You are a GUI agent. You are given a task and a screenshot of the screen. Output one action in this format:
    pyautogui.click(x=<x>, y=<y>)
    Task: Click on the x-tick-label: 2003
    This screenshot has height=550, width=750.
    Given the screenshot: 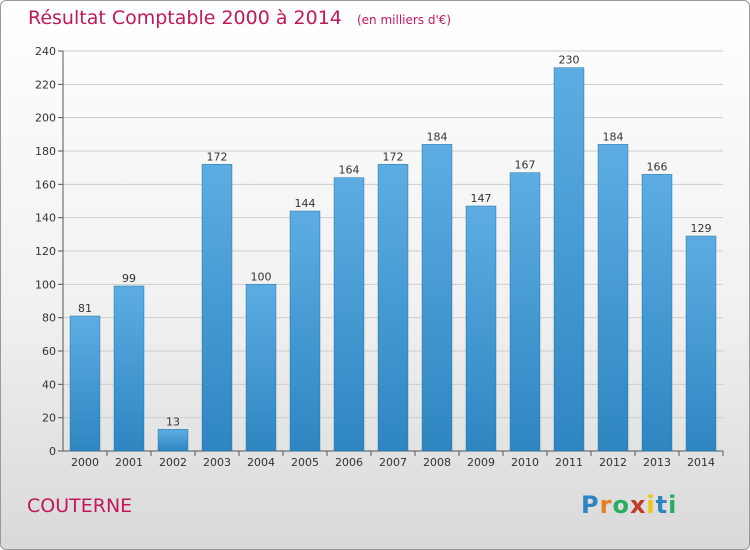 What is the action you would take?
    pyautogui.click(x=217, y=462)
    